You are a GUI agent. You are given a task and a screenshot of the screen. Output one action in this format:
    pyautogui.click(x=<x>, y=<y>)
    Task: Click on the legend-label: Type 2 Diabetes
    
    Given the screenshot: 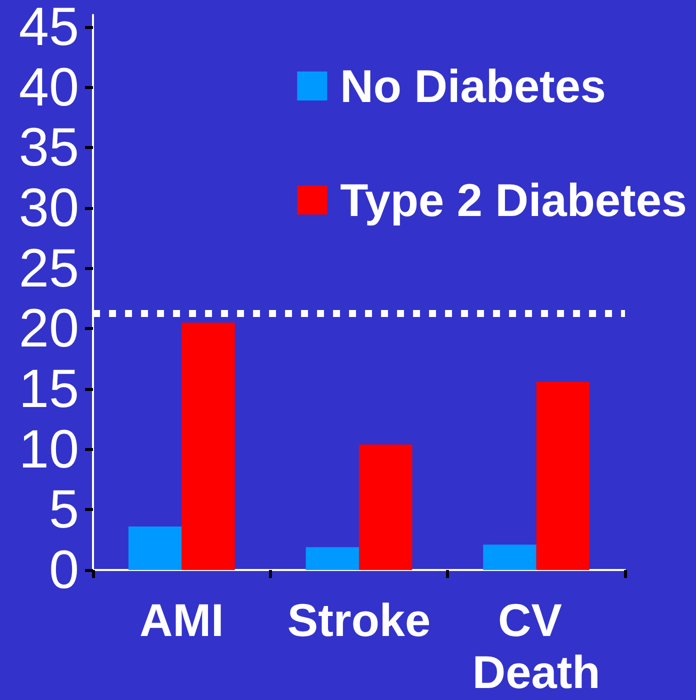 What is the action you would take?
    pyautogui.click(x=513, y=200)
    